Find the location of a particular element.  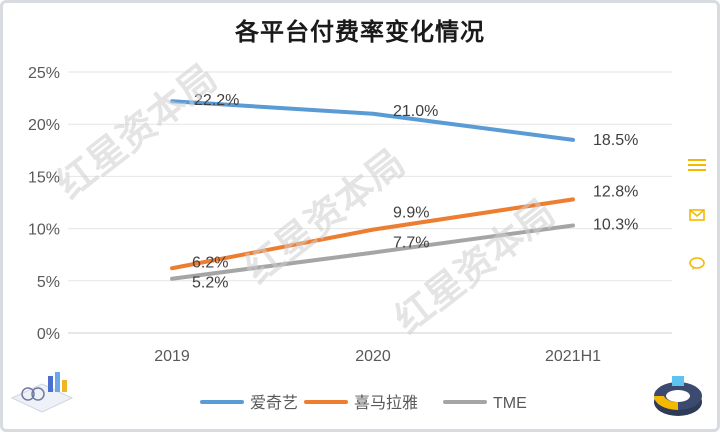

x-tick-label: 2019 is located at coordinates (172, 356).